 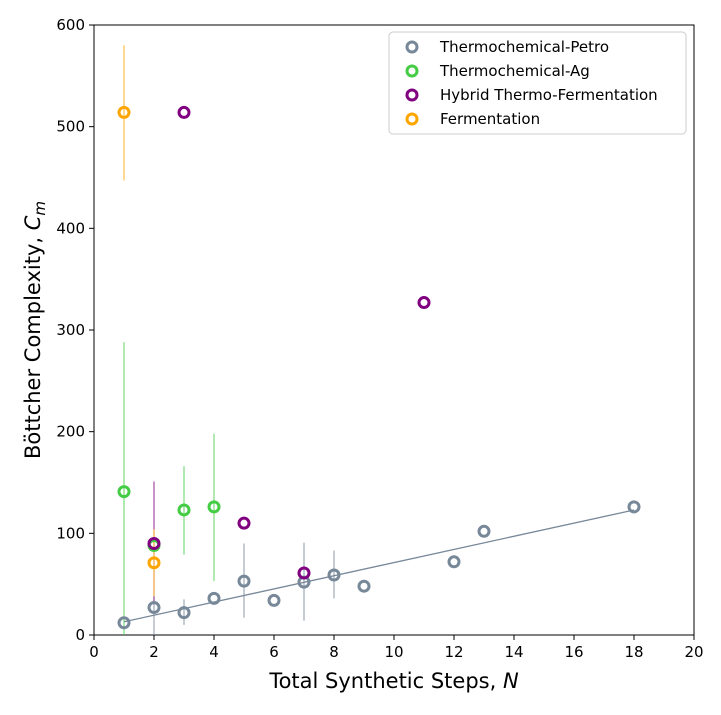 What do you see at coordinates (70, 25) in the screenshot?
I see `y-tick-label: 600` at bounding box center [70, 25].